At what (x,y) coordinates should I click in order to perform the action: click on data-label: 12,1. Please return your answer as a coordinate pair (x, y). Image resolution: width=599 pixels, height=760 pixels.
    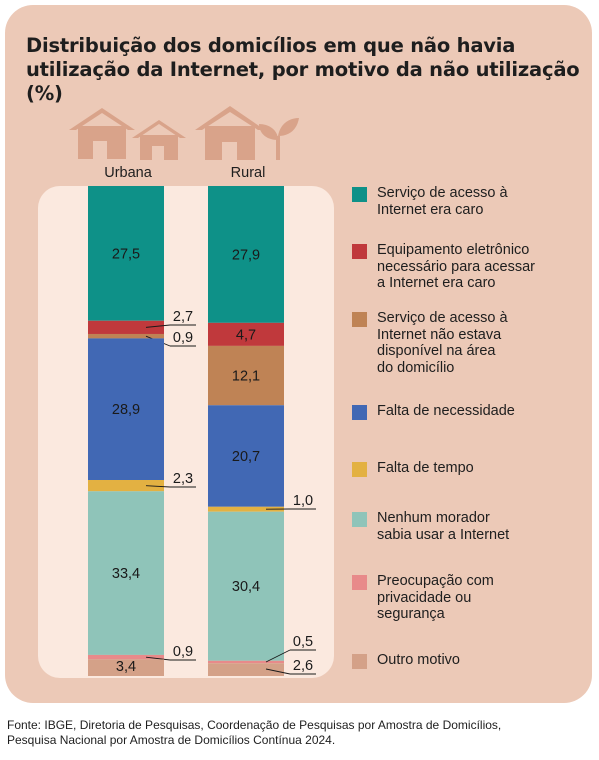
    Looking at the image, I should click on (246, 377).